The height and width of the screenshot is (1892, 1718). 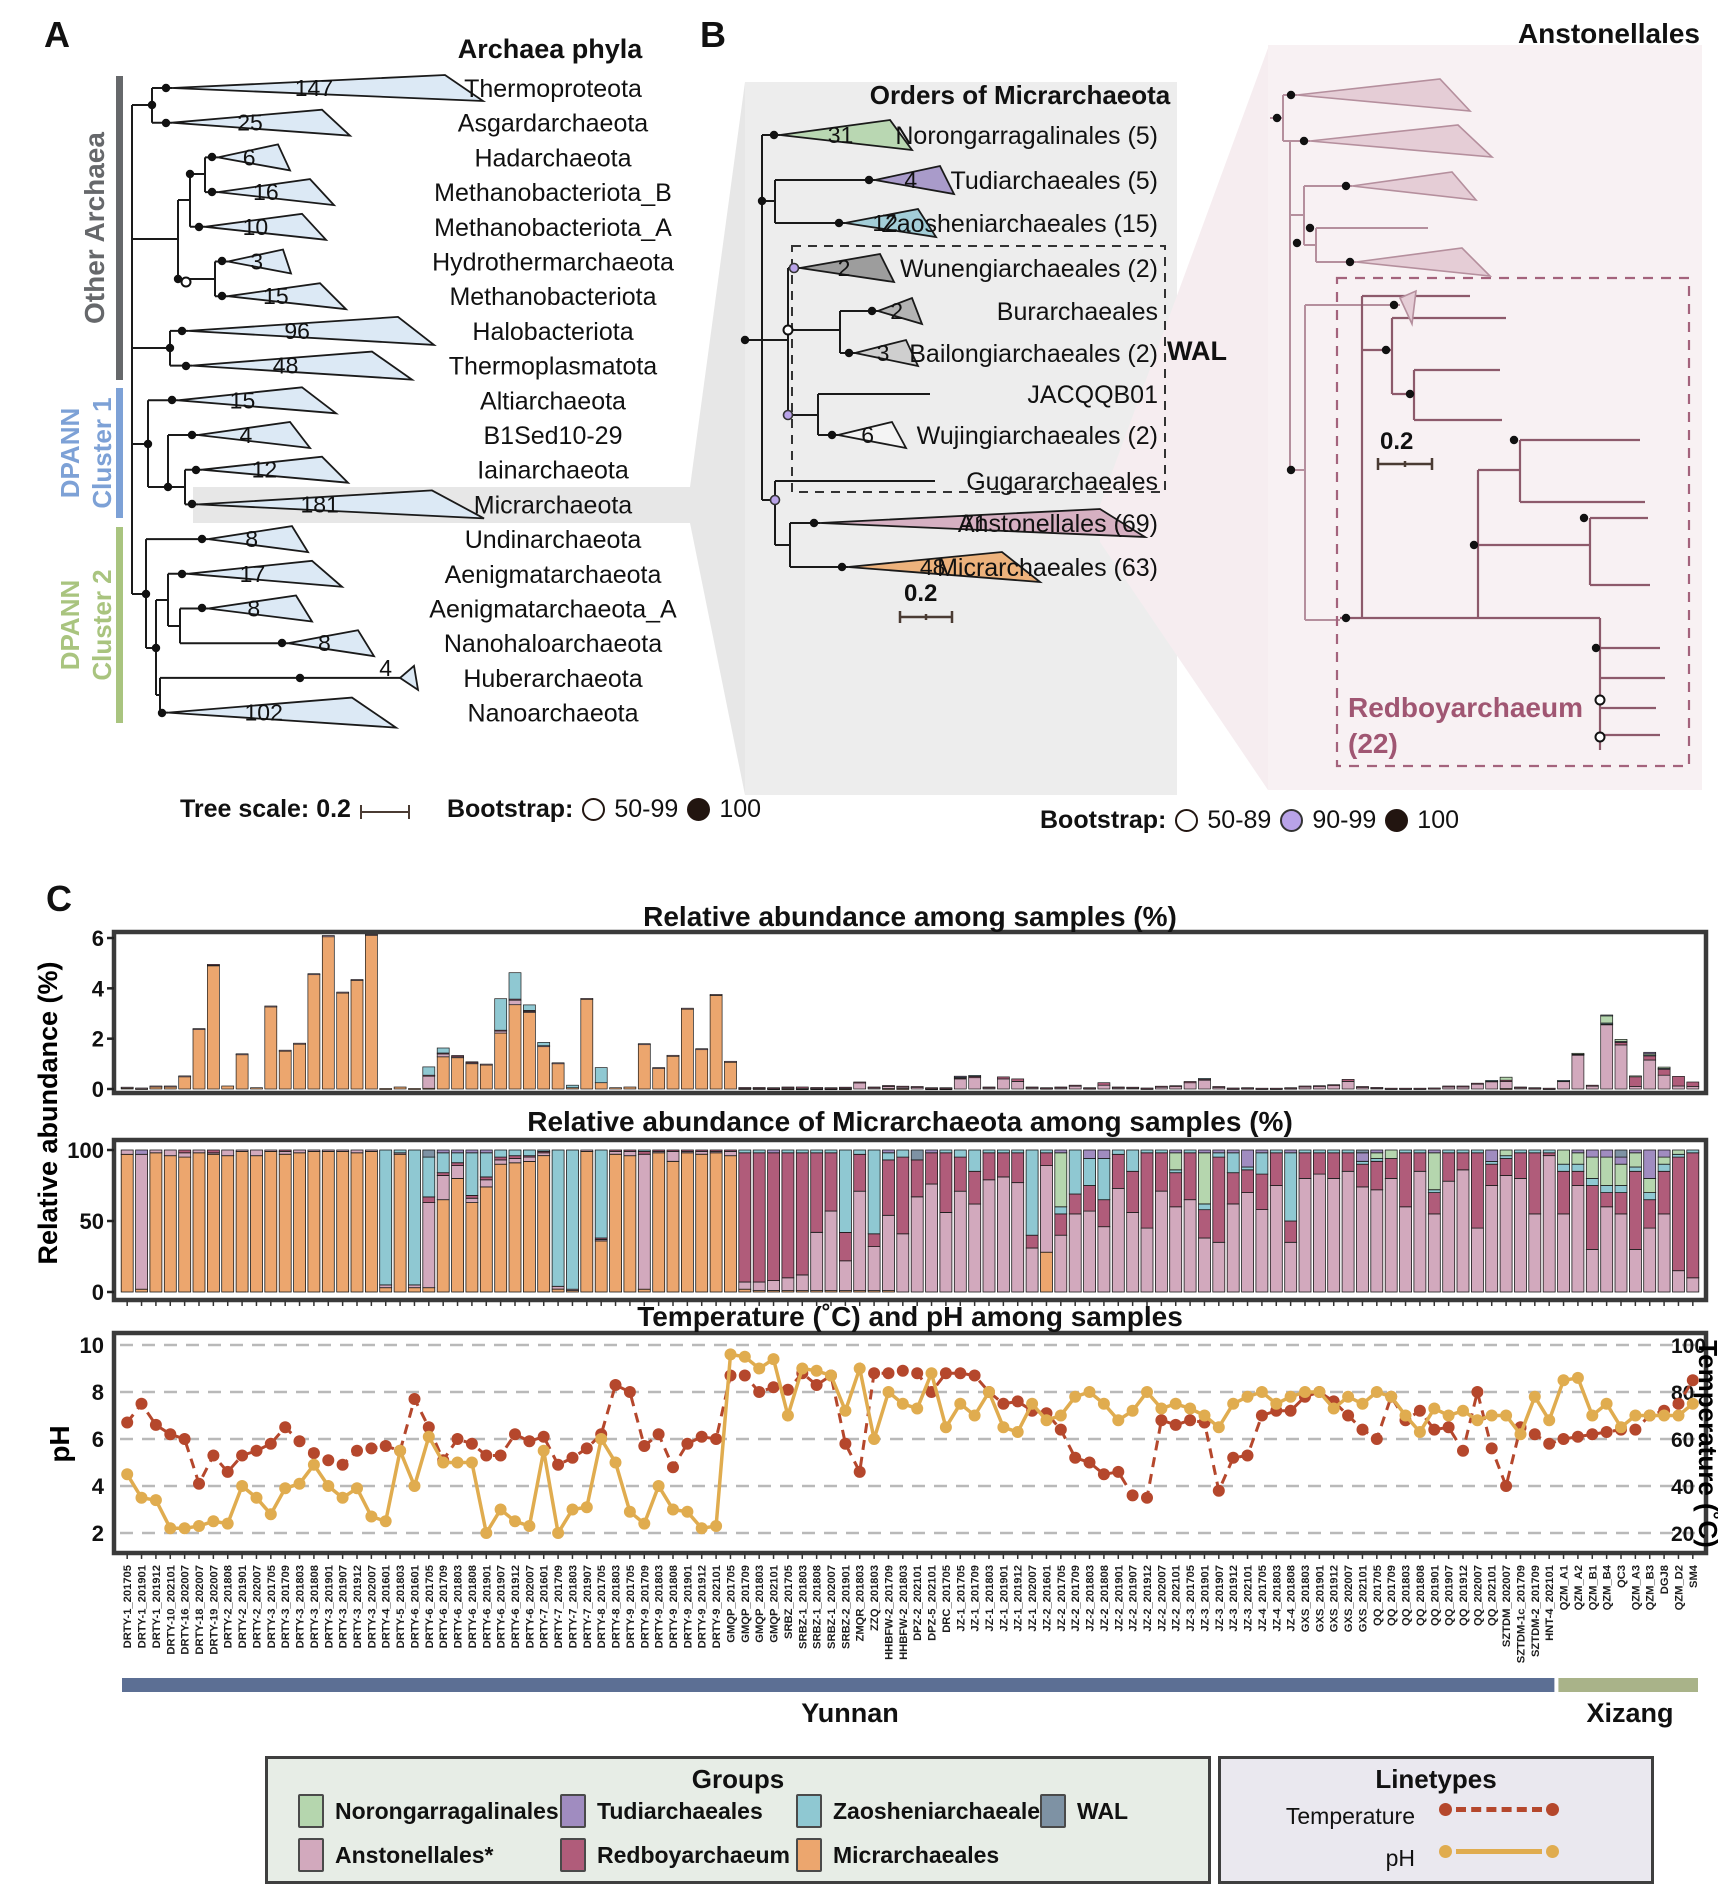 What do you see at coordinates (59, 898) in the screenshot?
I see `panel-c-label: C` at bounding box center [59, 898].